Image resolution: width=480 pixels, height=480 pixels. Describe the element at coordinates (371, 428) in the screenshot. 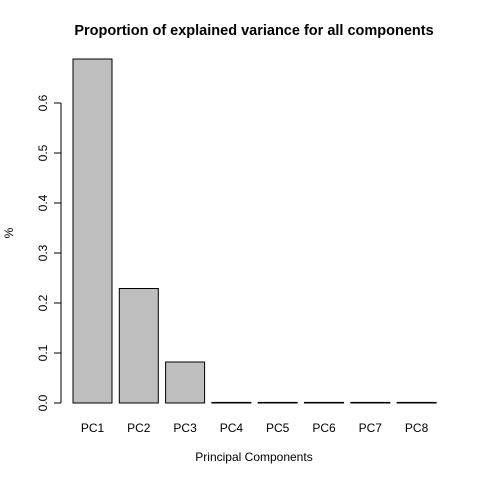

I see `x-tick-label: PC7` at that location.